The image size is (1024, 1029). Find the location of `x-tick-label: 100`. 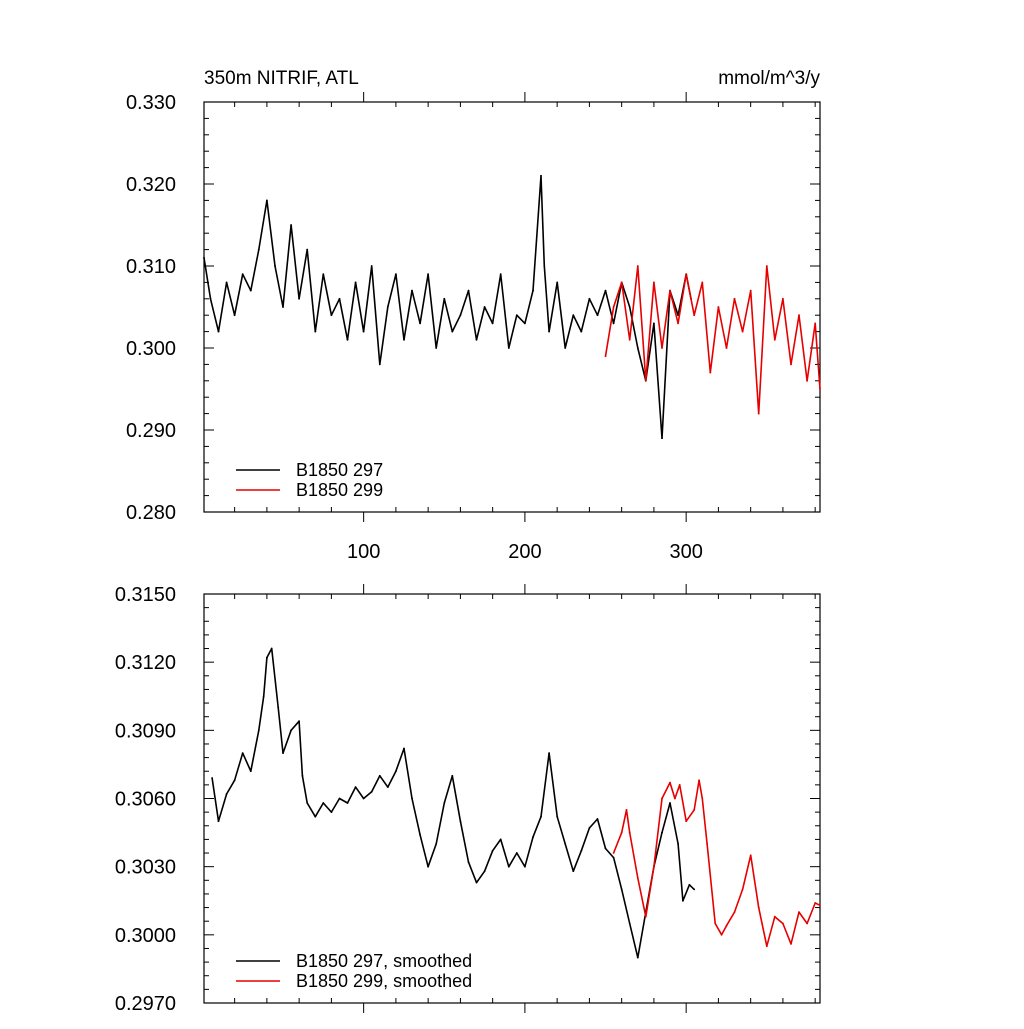

x-tick-label: 100 is located at coordinates (363, 552).